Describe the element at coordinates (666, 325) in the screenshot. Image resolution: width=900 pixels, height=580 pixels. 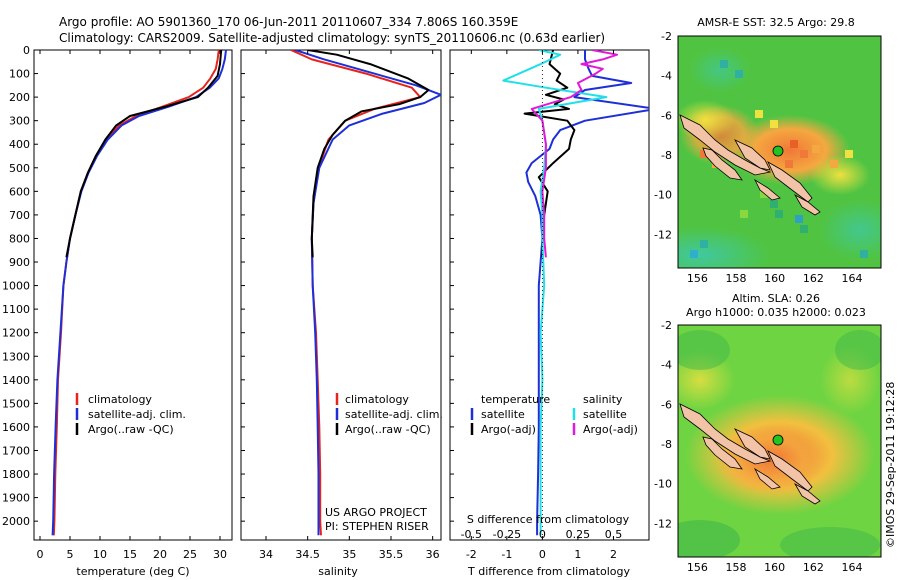
I see `sla-ytick-label-0: -2` at that location.